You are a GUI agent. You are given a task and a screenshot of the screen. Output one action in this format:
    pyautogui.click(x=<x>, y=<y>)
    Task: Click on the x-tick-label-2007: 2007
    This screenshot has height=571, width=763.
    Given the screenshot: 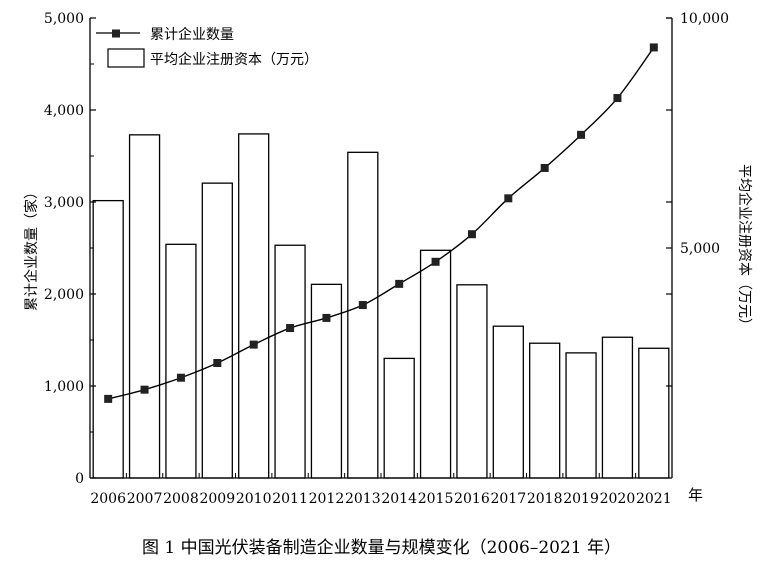 What is the action you would take?
    pyautogui.click(x=145, y=499)
    